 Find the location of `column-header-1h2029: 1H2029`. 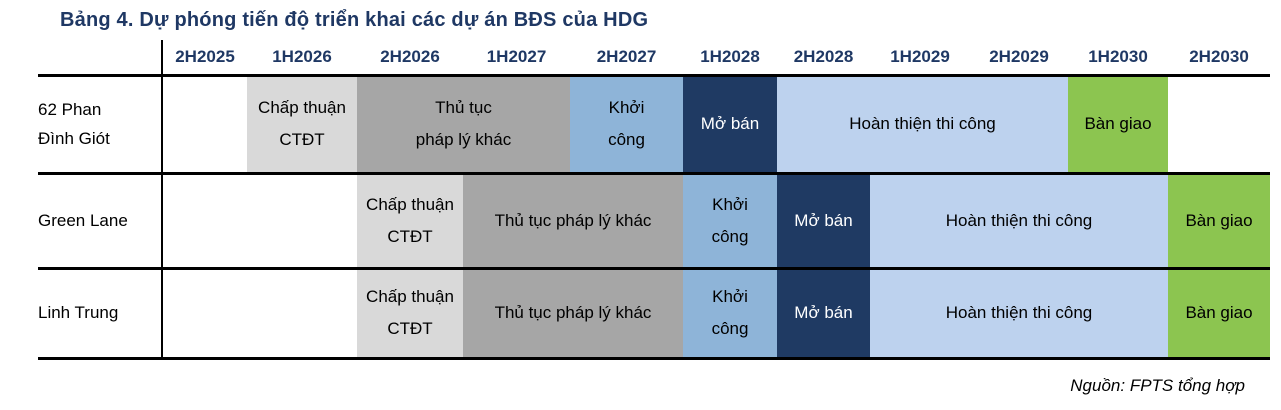

column-header-1h2029: 1H2029 is located at coordinates (920, 56).